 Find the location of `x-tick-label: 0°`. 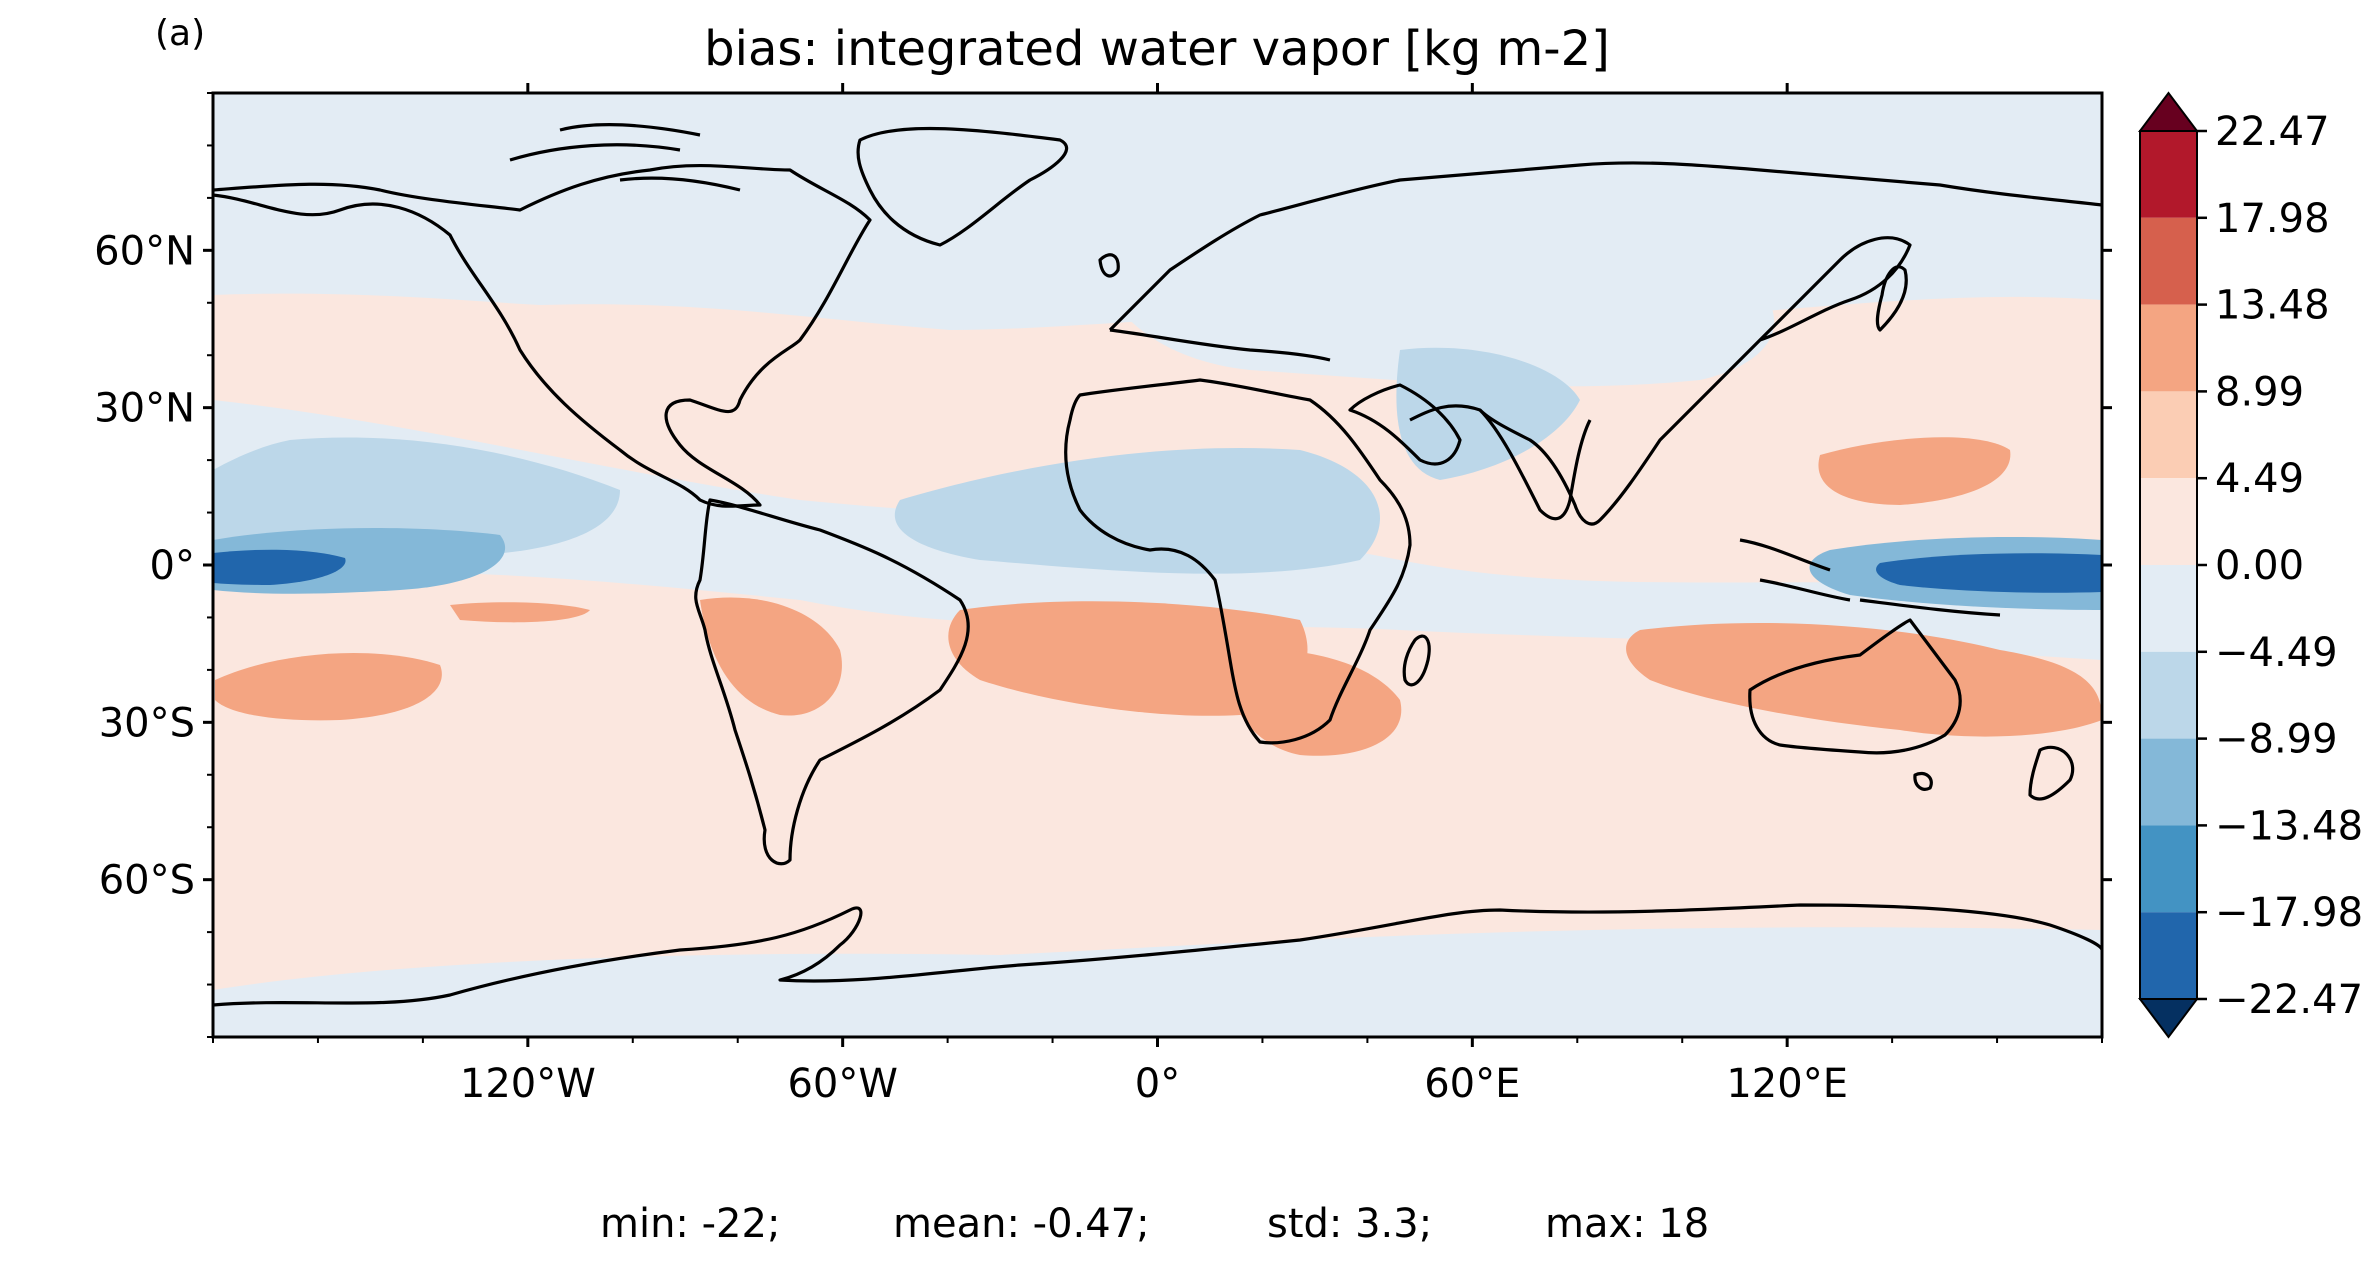

x-tick-label: 0° is located at coordinates (1157, 1084).